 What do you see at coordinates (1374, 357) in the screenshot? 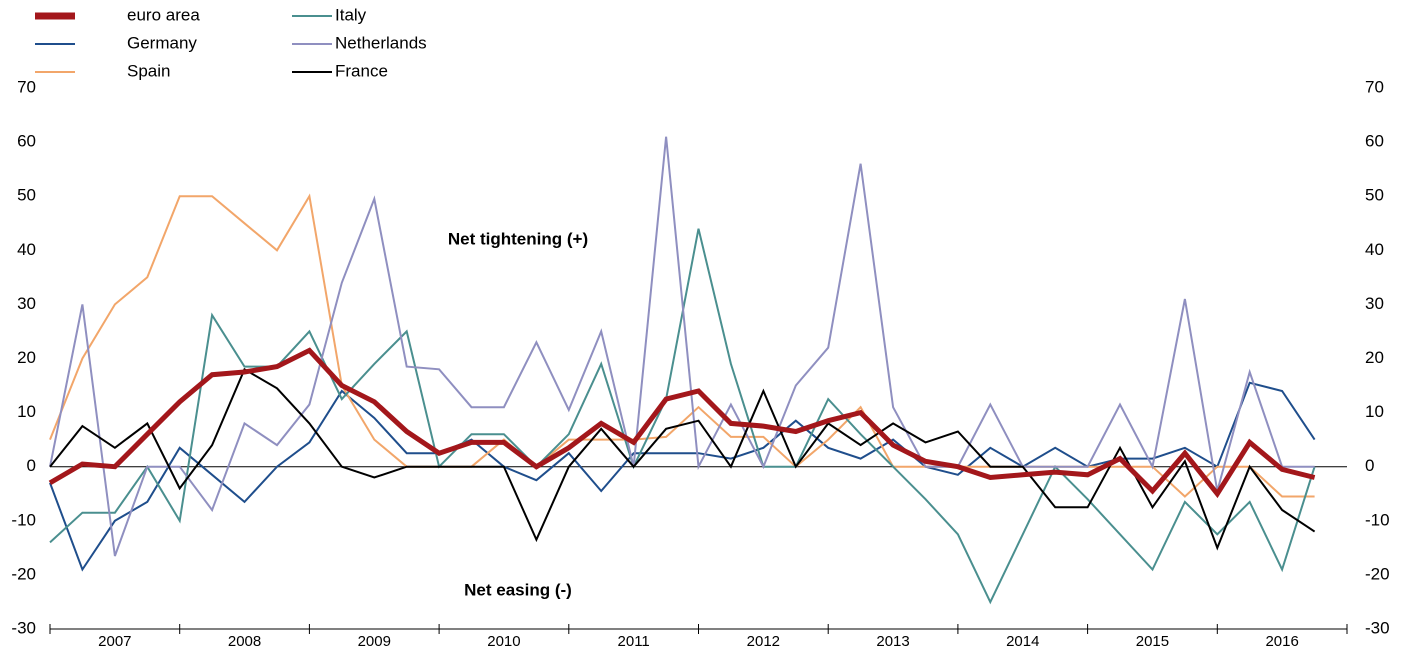
I see `y2-tick-label: 20` at bounding box center [1374, 357].